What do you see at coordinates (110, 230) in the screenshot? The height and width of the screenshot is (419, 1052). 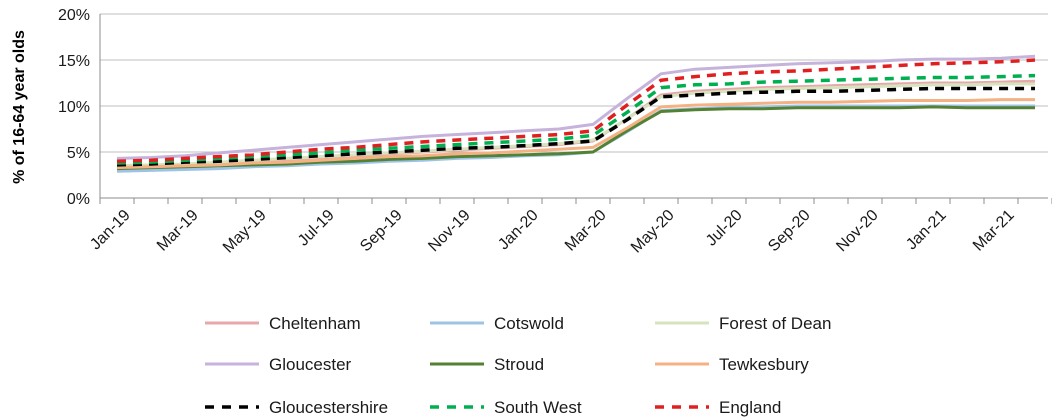 I see `x-tick-label: Jan-19` at bounding box center [110, 230].